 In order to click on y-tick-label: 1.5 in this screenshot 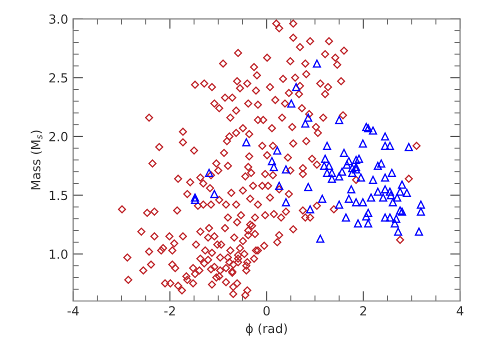, I will do `click(59, 195)`.